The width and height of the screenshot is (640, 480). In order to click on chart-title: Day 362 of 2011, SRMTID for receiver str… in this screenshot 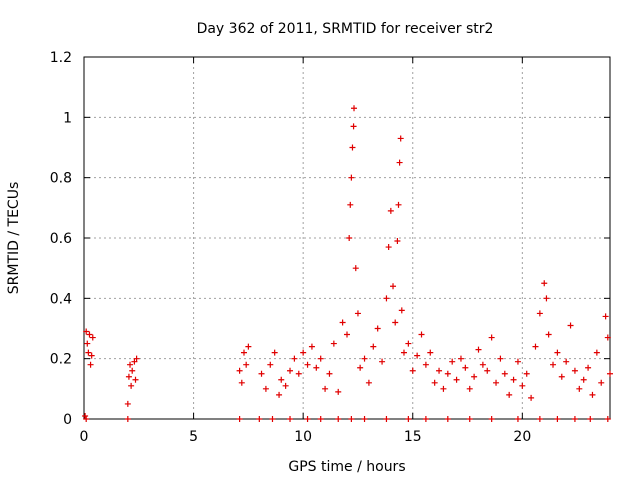, I will do `click(345, 29)`.